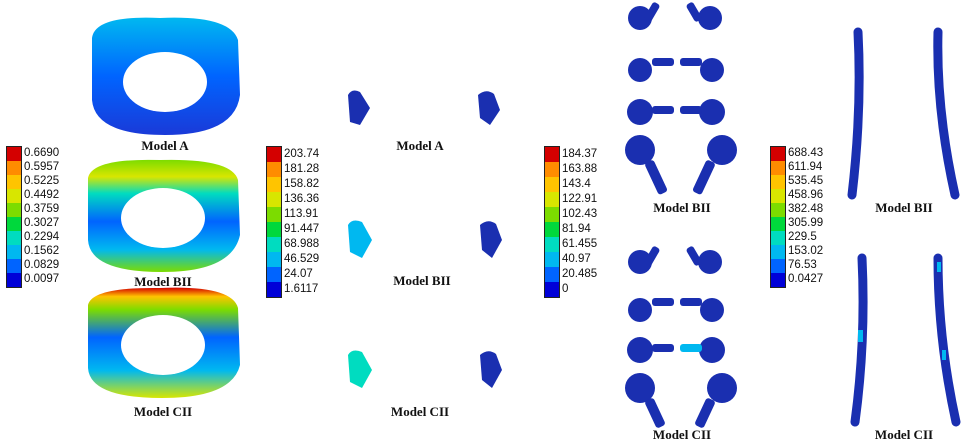 The image size is (969, 443). Describe the element at coordinates (806, 279) in the screenshot. I see `legend-tick-label: 0.0427` at that location.